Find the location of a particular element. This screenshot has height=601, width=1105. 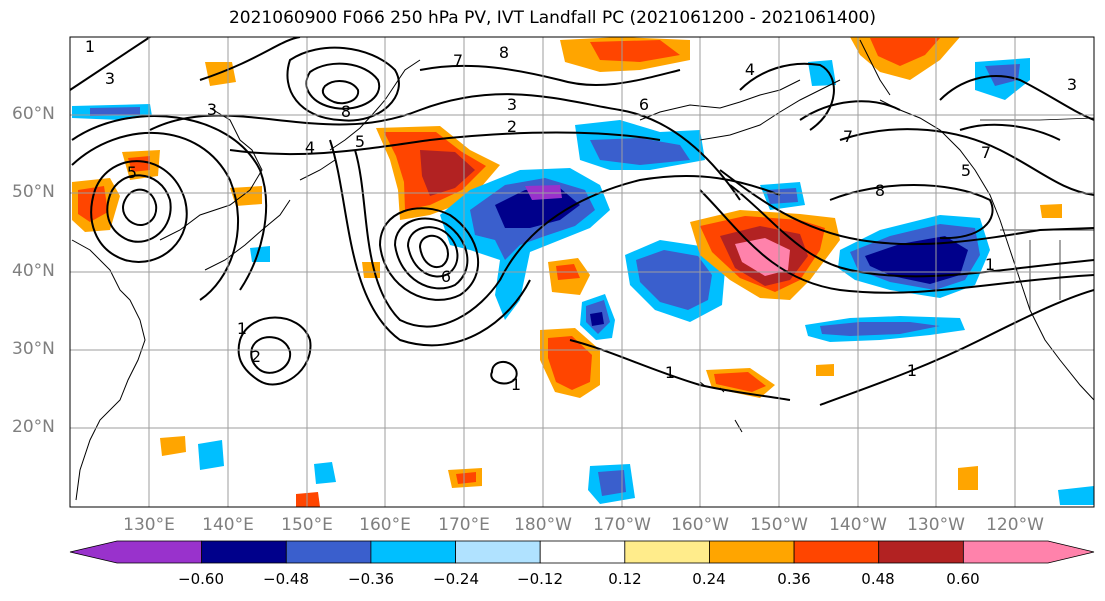

lon-label: 150°W is located at coordinates (779, 525).